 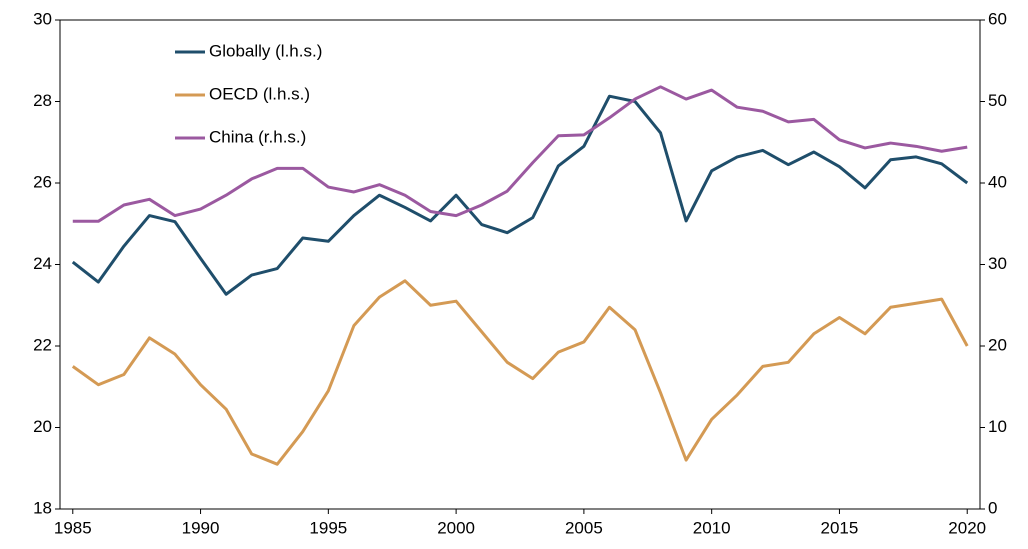 What do you see at coordinates (997, 181) in the screenshot?
I see `y2-tick-label: 40` at bounding box center [997, 181].